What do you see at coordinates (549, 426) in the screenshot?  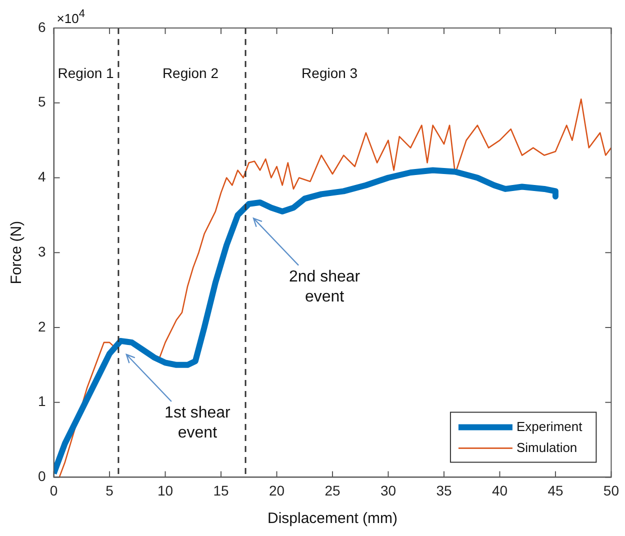 I see `legend-label: Experiment` at bounding box center [549, 426].